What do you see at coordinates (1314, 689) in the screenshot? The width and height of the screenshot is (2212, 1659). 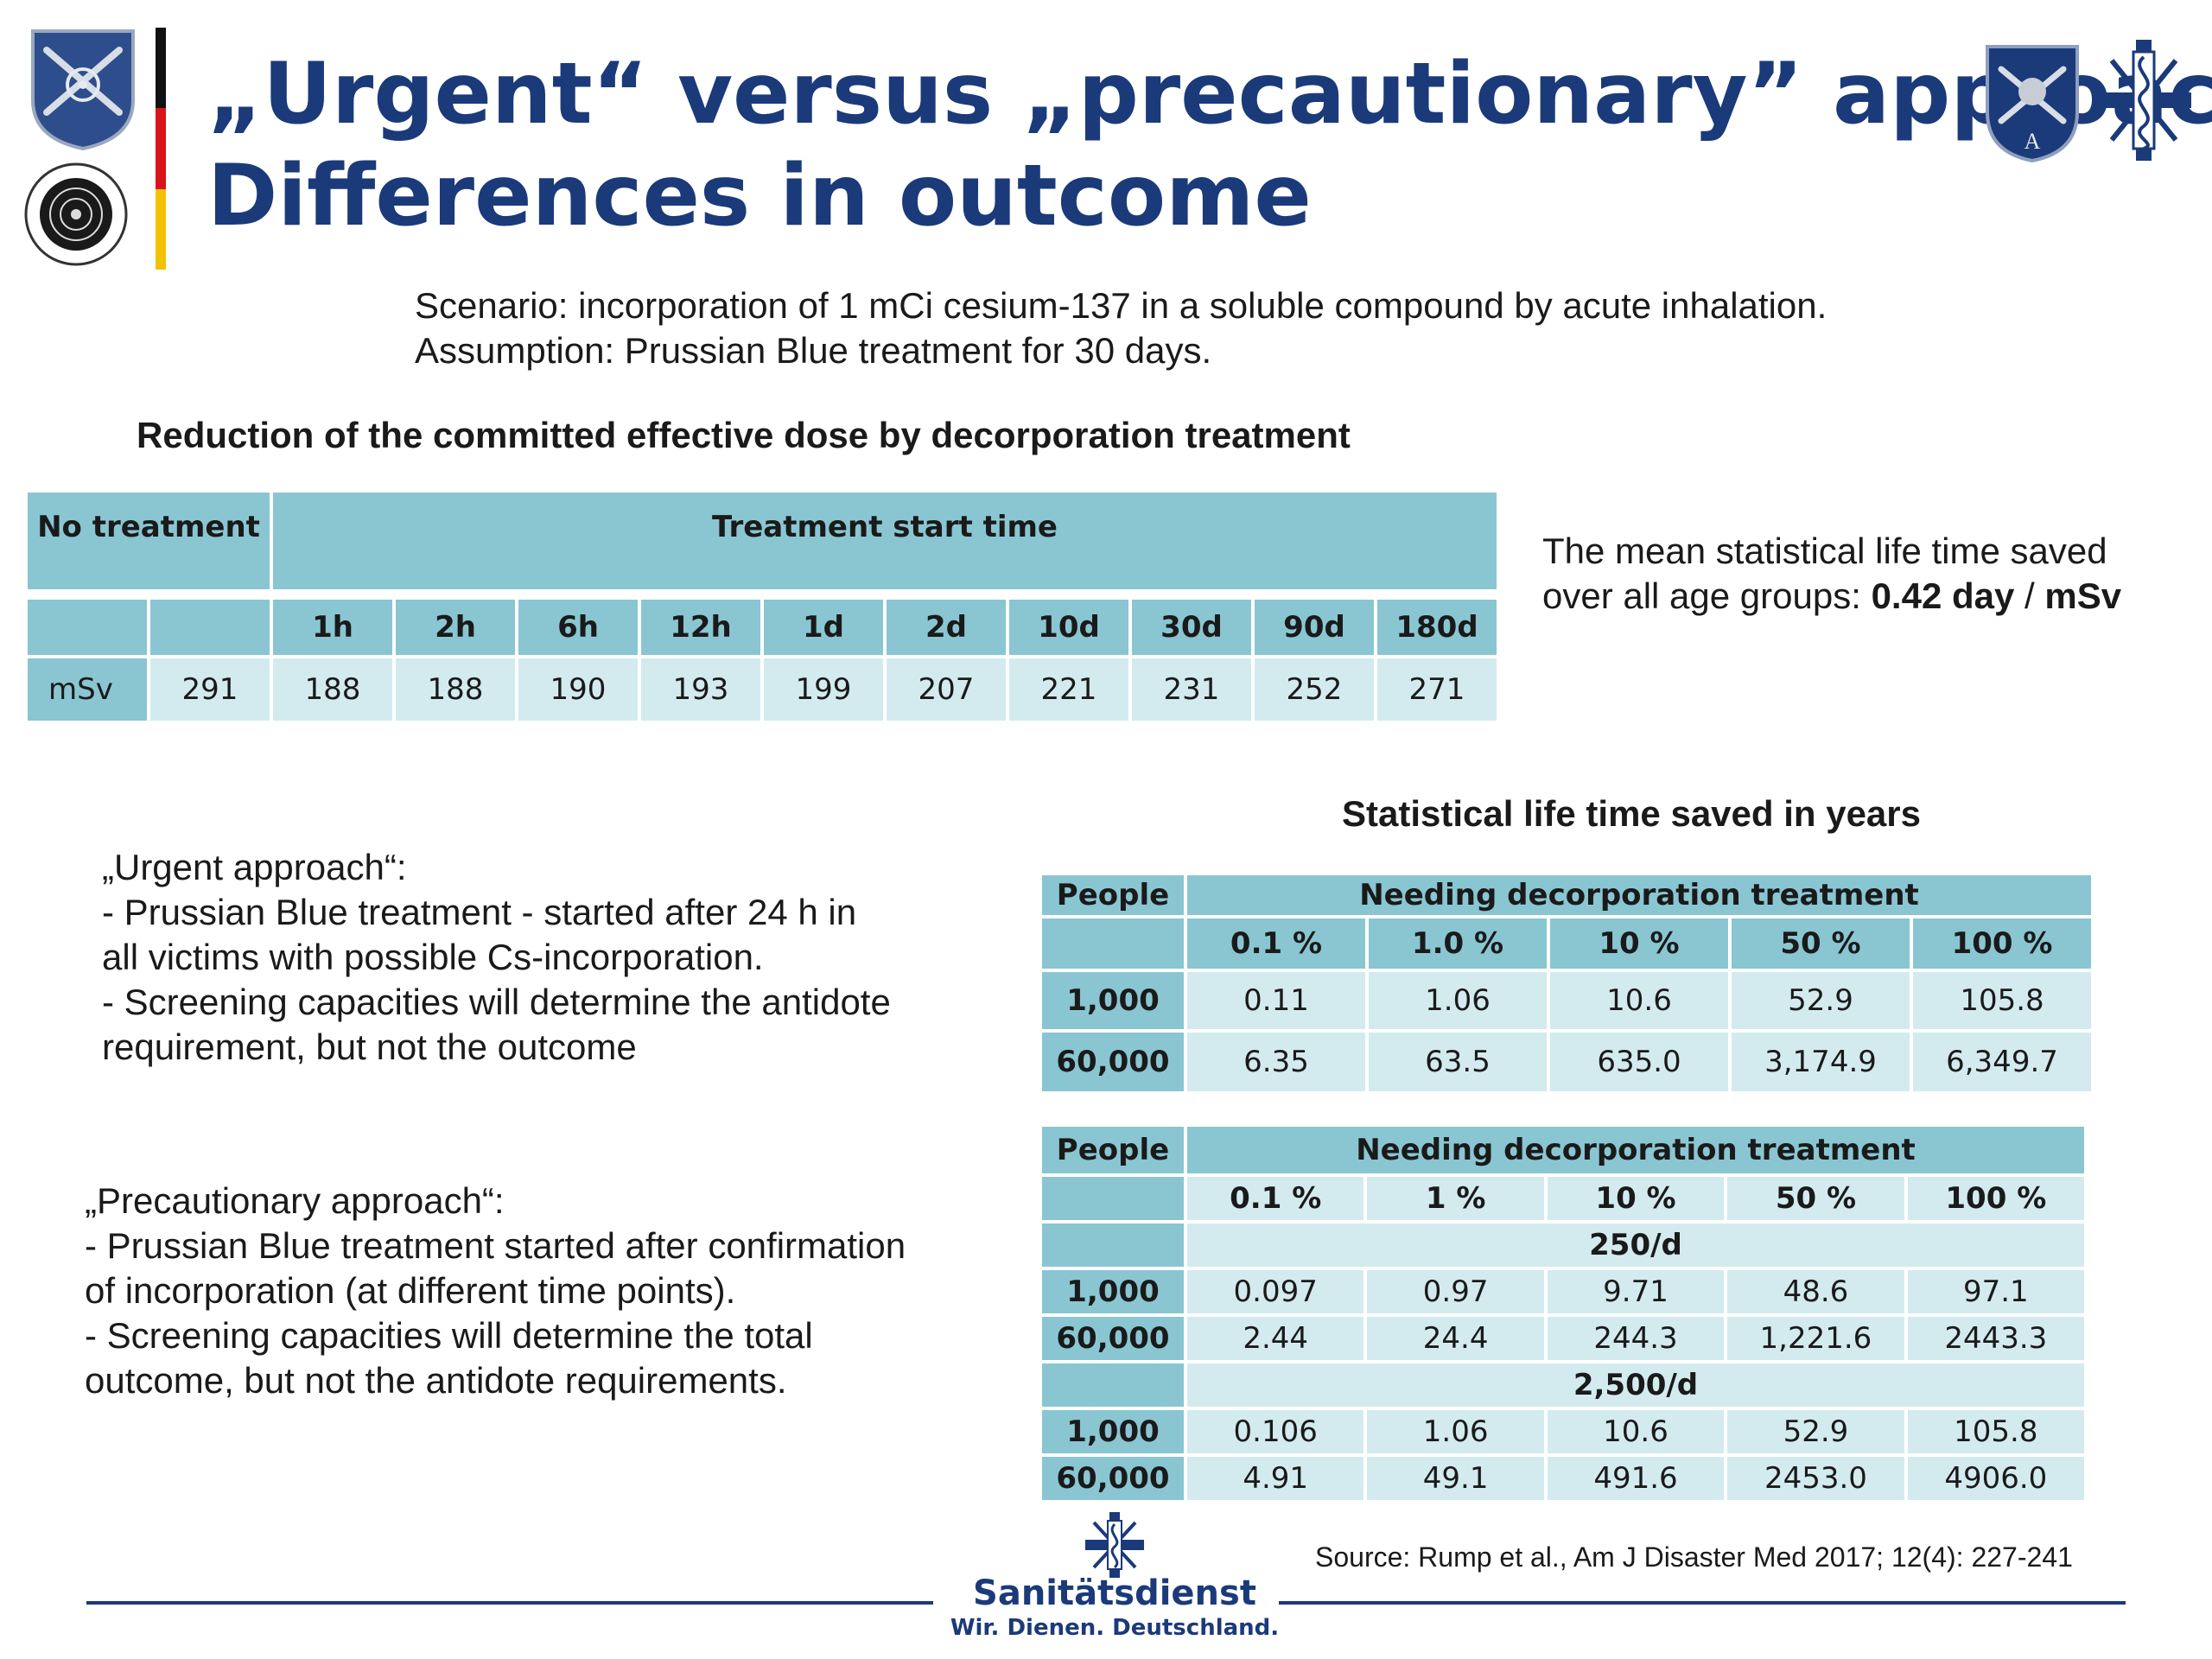 I see `dose-cell: 252` at bounding box center [1314, 689].